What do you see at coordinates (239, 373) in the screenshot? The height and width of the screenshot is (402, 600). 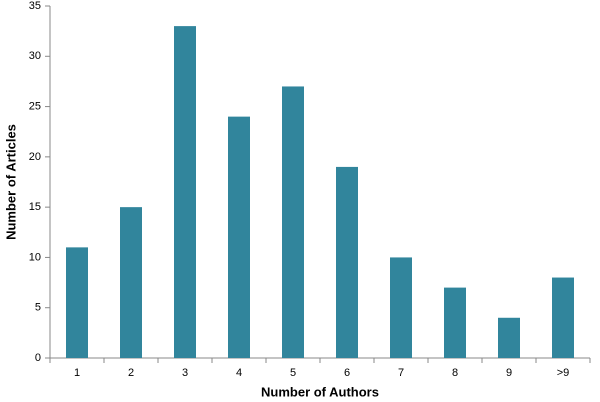 I see `x-tick-label: 4` at bounding box center [239, 373].